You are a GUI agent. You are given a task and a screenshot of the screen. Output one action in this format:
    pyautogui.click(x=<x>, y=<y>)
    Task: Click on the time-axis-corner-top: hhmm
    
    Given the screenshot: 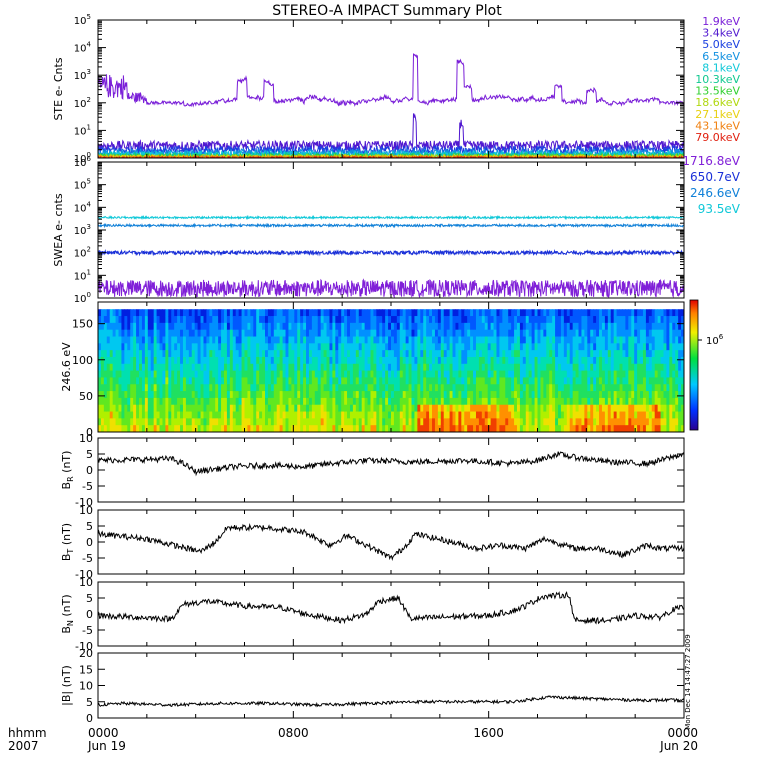 What is the action you would take?
    pyautogui.click(x=27, y=733)
    